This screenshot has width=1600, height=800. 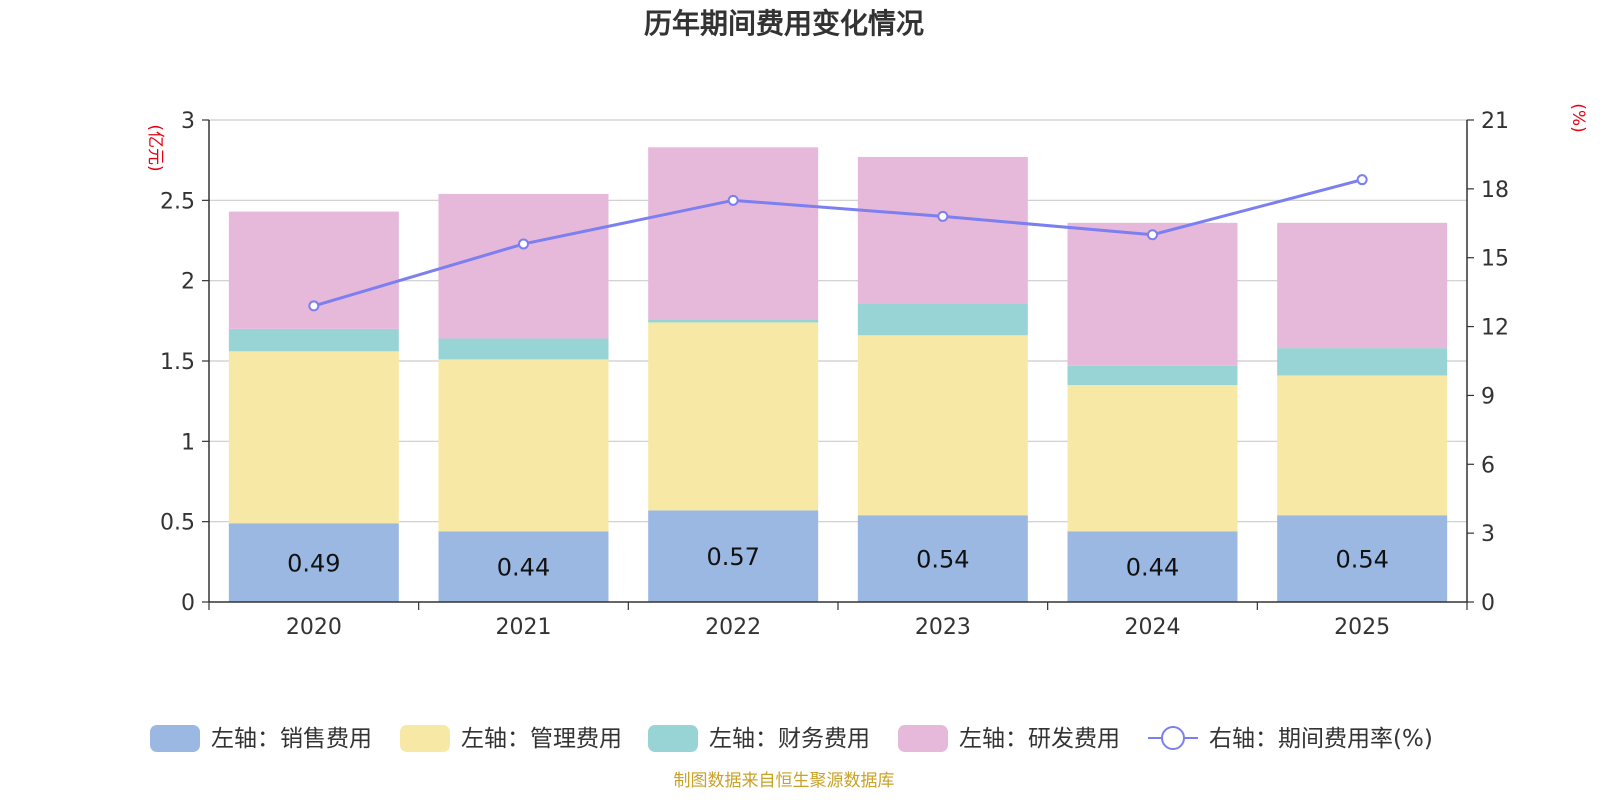 I want to click on right-axis-tick-label: 18, so click(x=1495, y=190).